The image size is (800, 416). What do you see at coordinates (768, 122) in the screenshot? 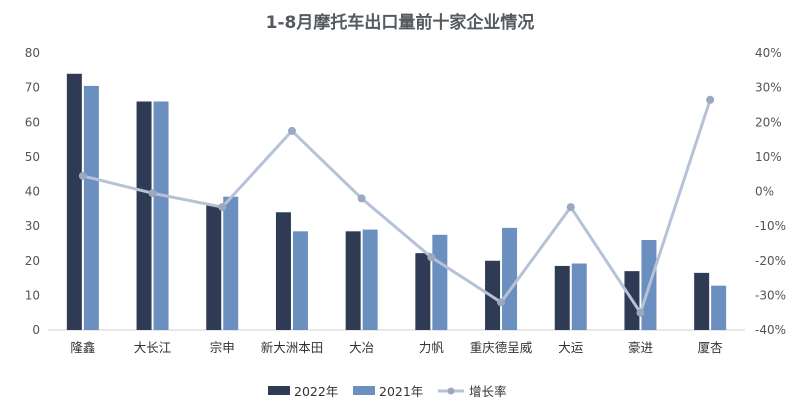
I see `y-right-tick-label: 20%` at bounding box center [768, 122].